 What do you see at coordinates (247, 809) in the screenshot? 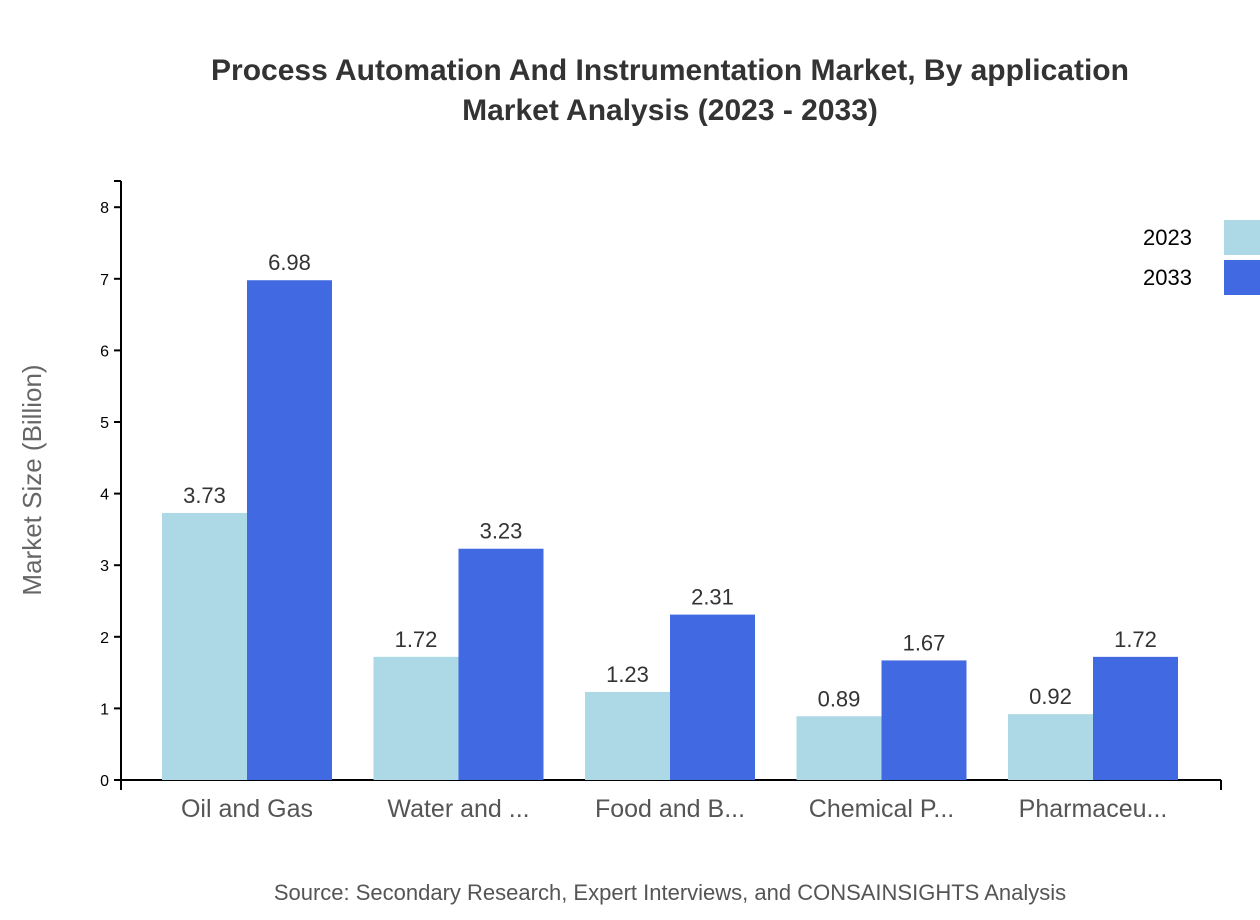
I see `x-tick-label: Oil and Gas` at bounding box center [247, 809].